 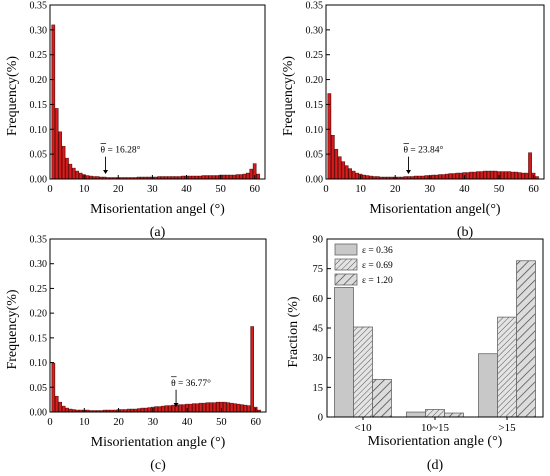 What do you see at coordinates (318, 299) in the screenshot?
I see `y-tick-label: 60` at bounding box center [318, 299].